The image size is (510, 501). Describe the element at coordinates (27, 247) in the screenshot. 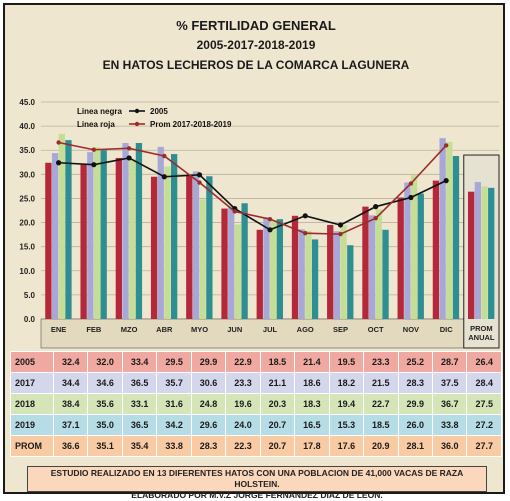

I see `y-tick-label: 15.0` at that location.